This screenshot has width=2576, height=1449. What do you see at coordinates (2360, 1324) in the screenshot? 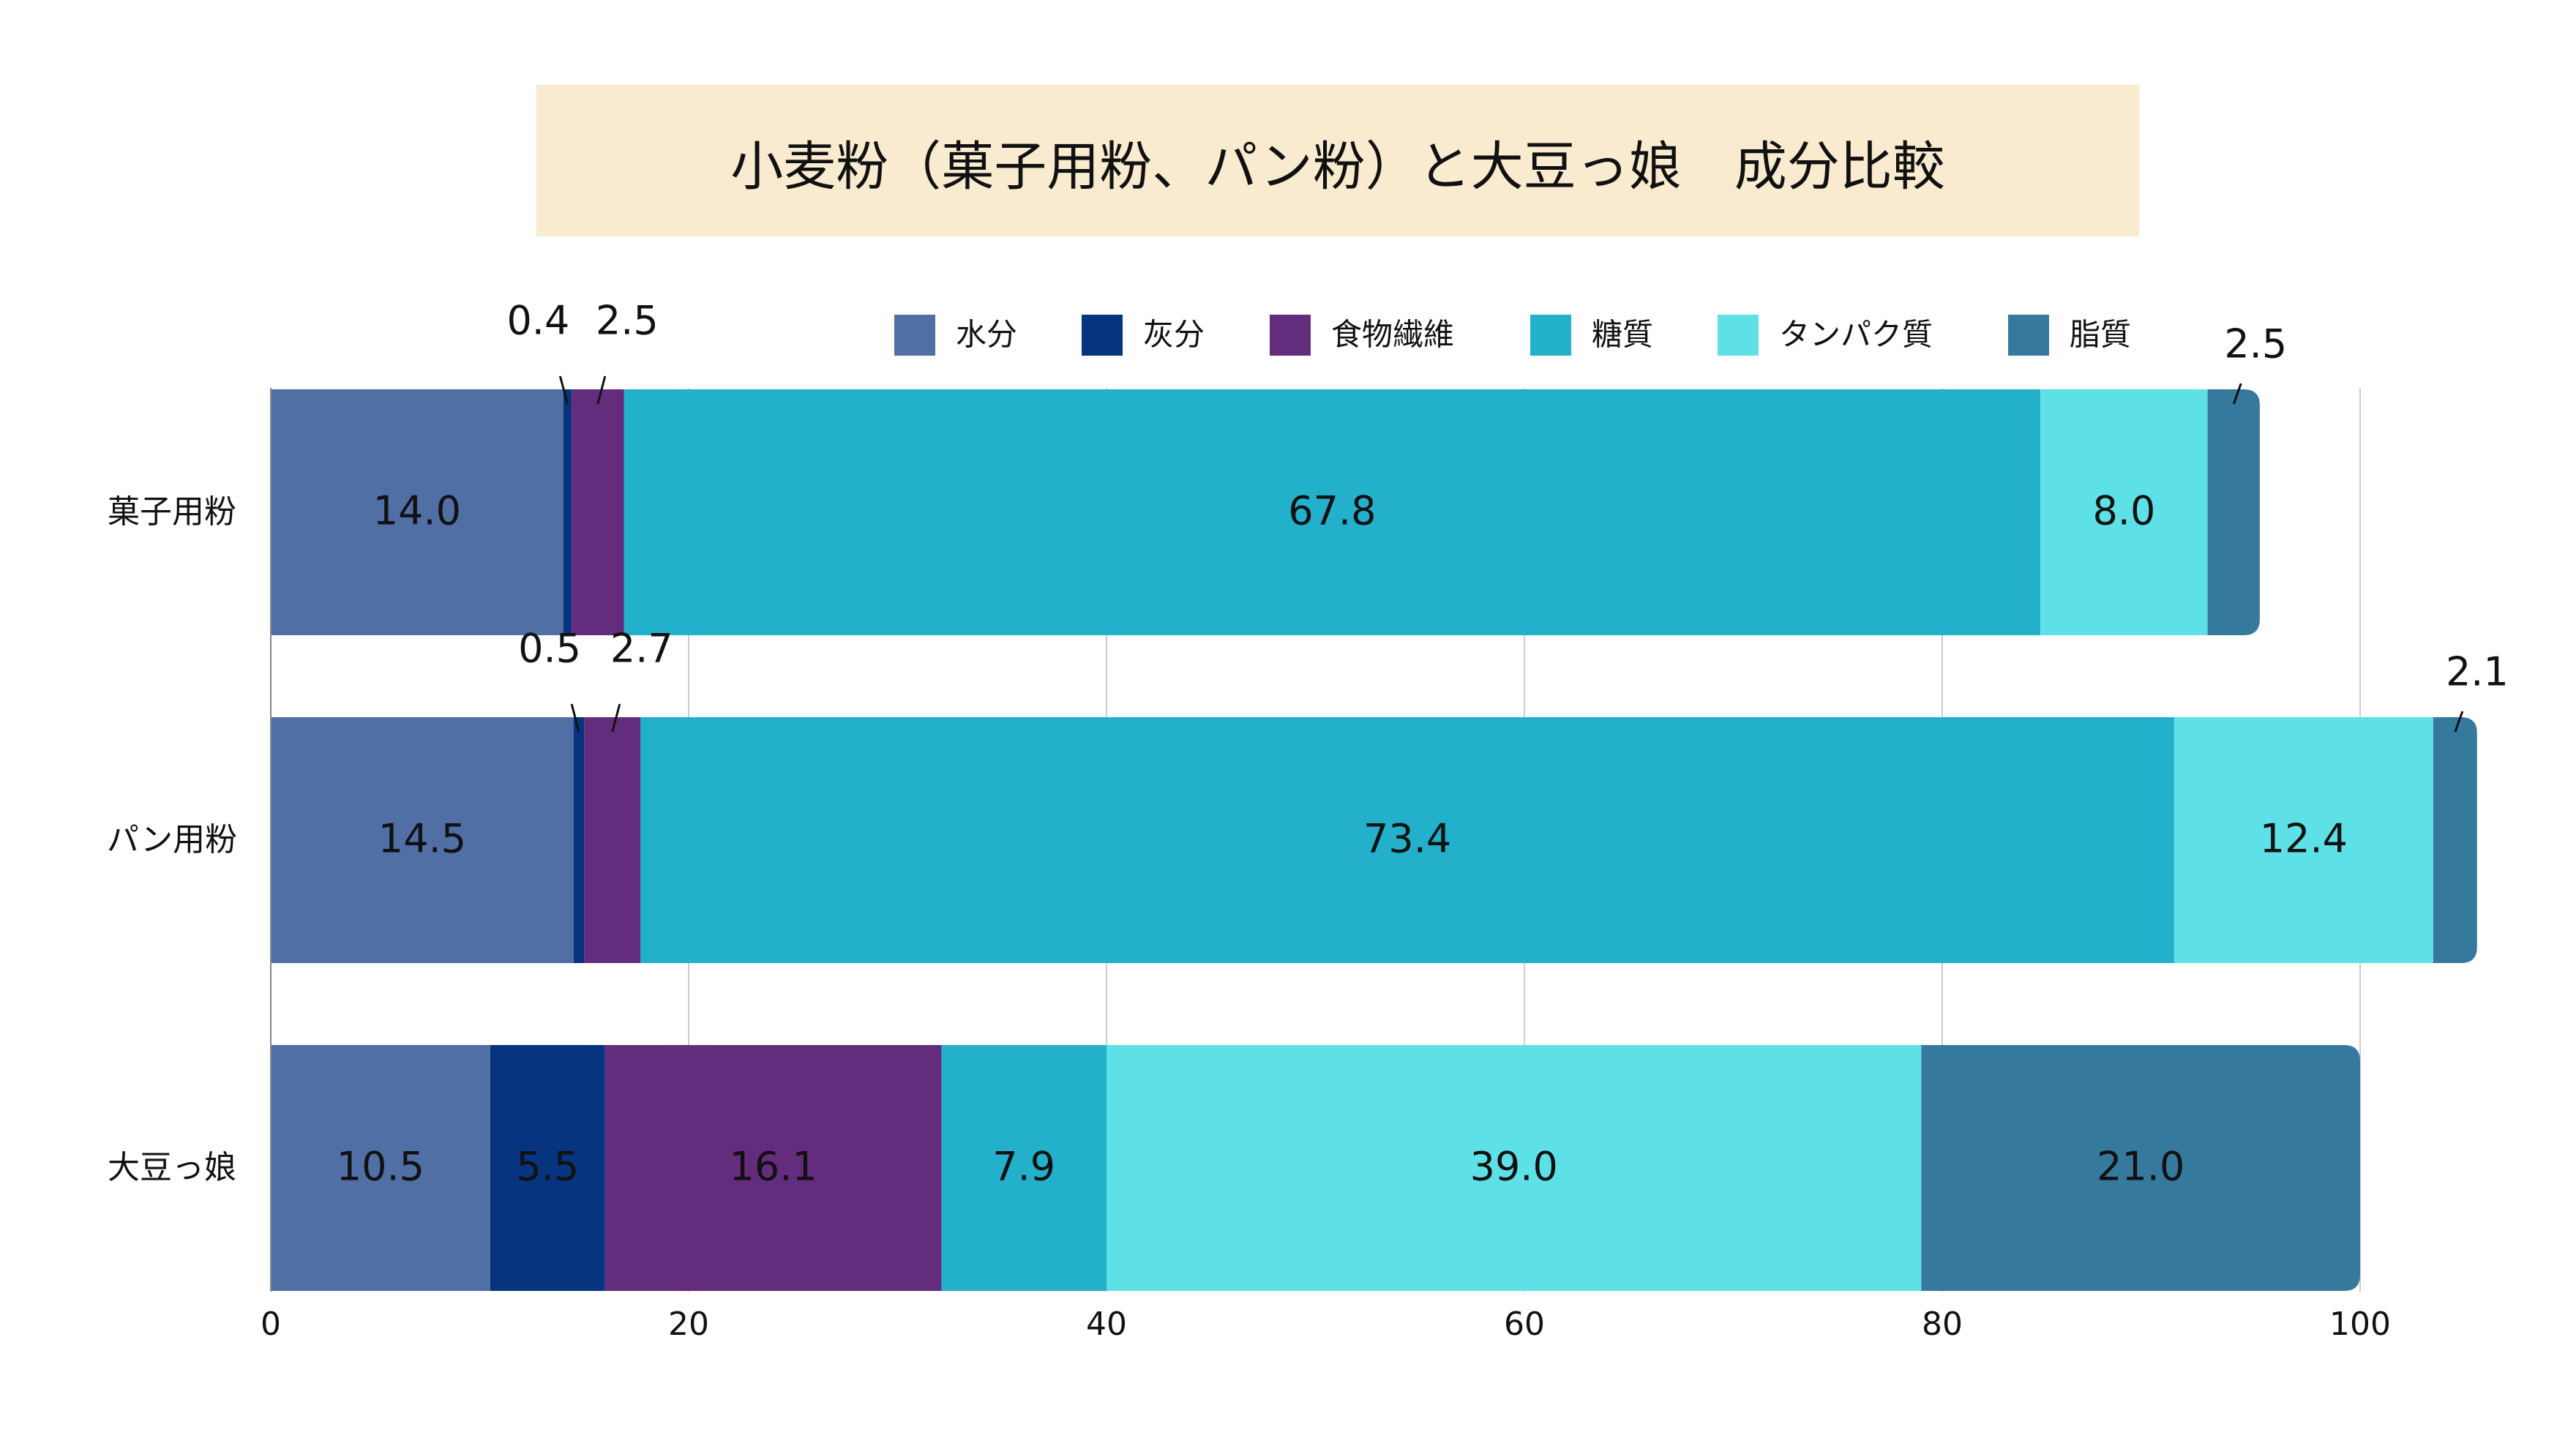
I see `x-tick-label: 100` at bounding box center [2360, 1324].